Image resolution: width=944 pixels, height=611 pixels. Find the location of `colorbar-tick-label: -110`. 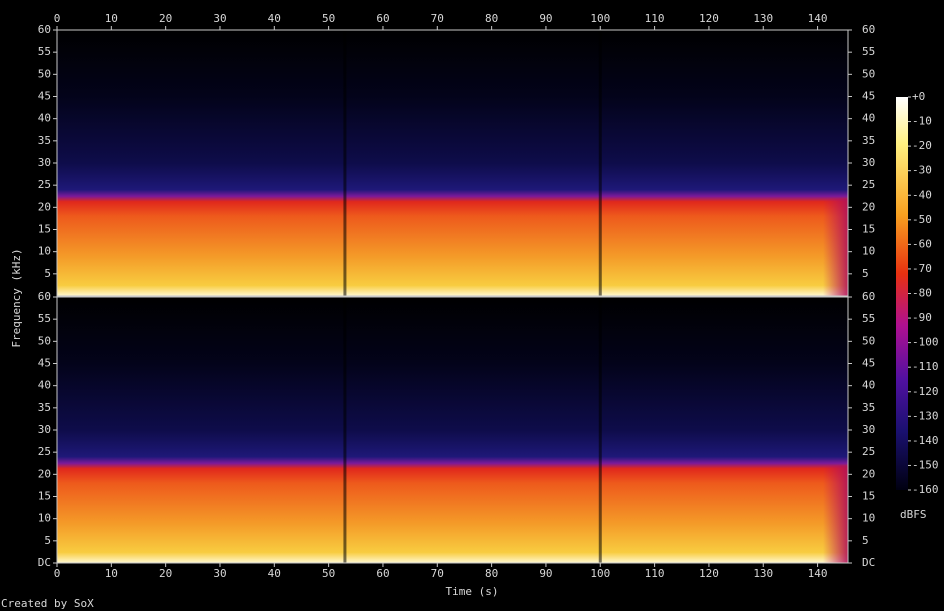

colorbar-tick-label: -110 is located at coordinates (925, 366).